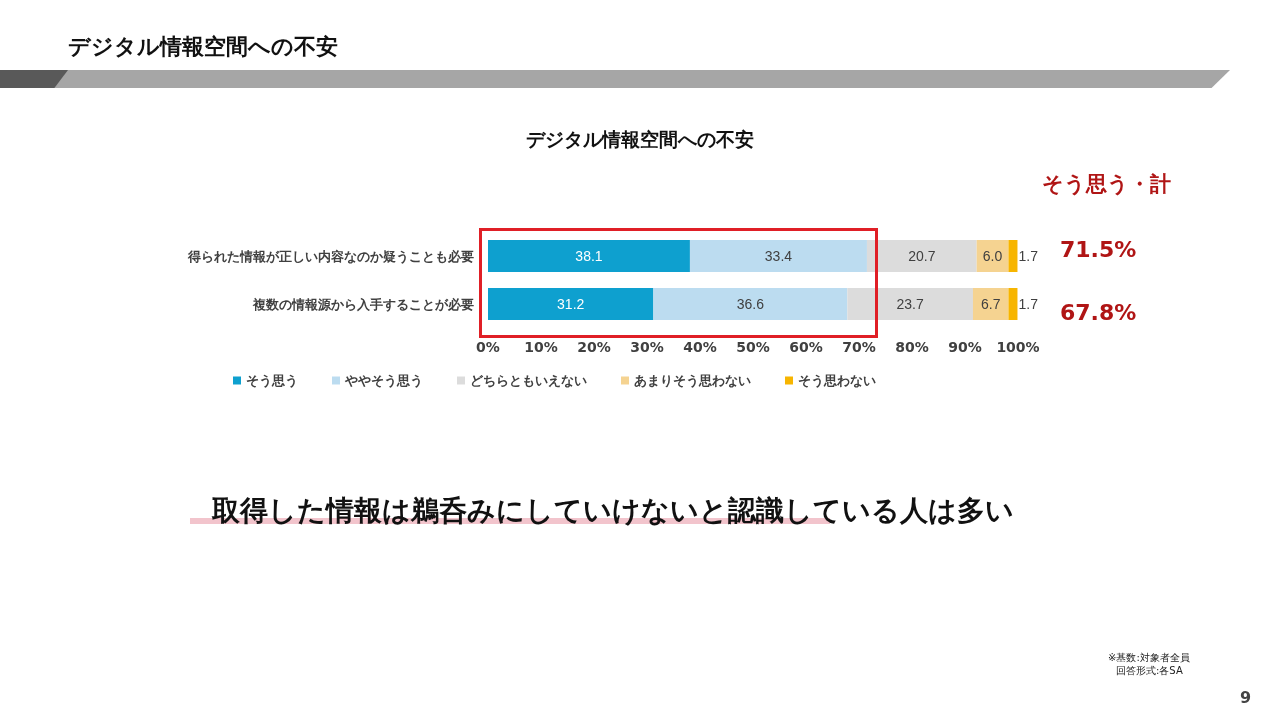 The height and width of the screenshot is (720, 1280). Describe the element at coordinates (753, 347) in the screenshot. I see `x-tick-label: 50%` at that location.